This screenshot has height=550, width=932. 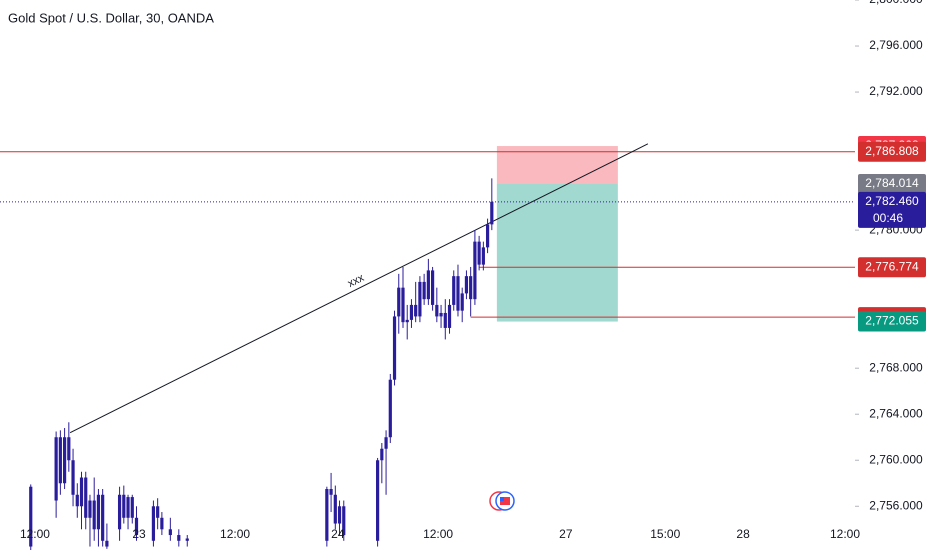 What do you see at coordinates (888, 218) in the screenshot?
I see `countdown: 00:46` at bounding box center [888, 218].